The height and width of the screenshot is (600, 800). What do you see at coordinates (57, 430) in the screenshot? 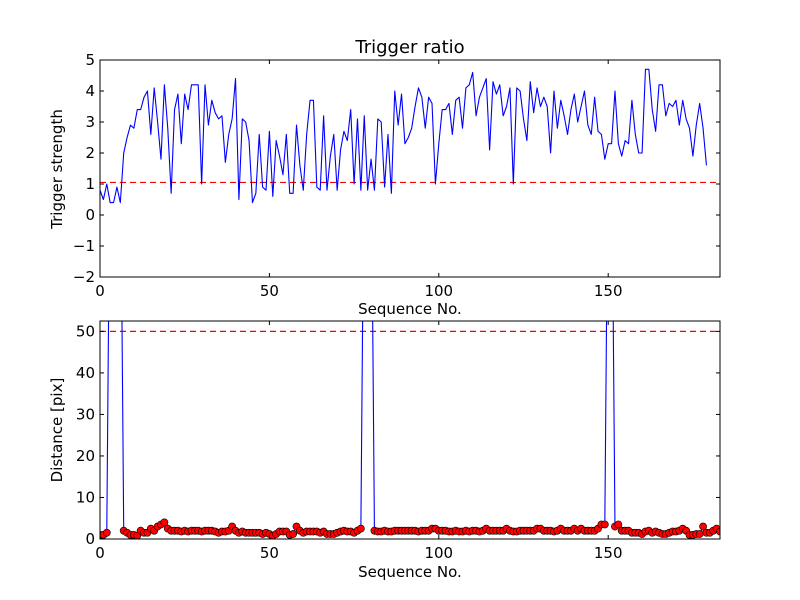
I see `y-axis-label: Distance [pix]` at bounding box center [57, 430].